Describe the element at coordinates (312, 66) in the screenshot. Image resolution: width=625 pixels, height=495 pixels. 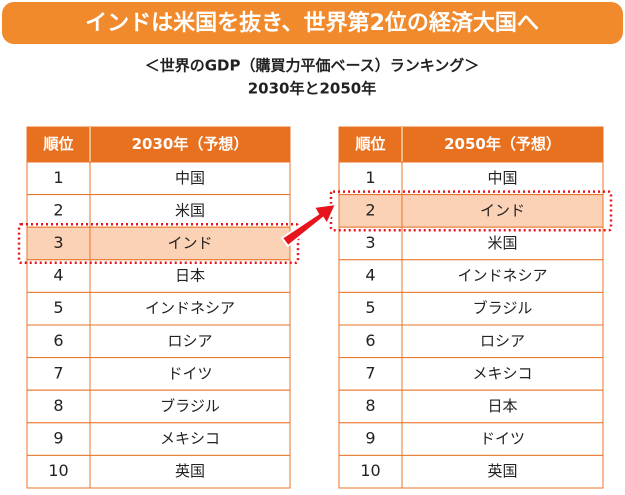
I see `subtitle: ＜世界のGDP（購買力平価ベース）ランキング＞` at that location.